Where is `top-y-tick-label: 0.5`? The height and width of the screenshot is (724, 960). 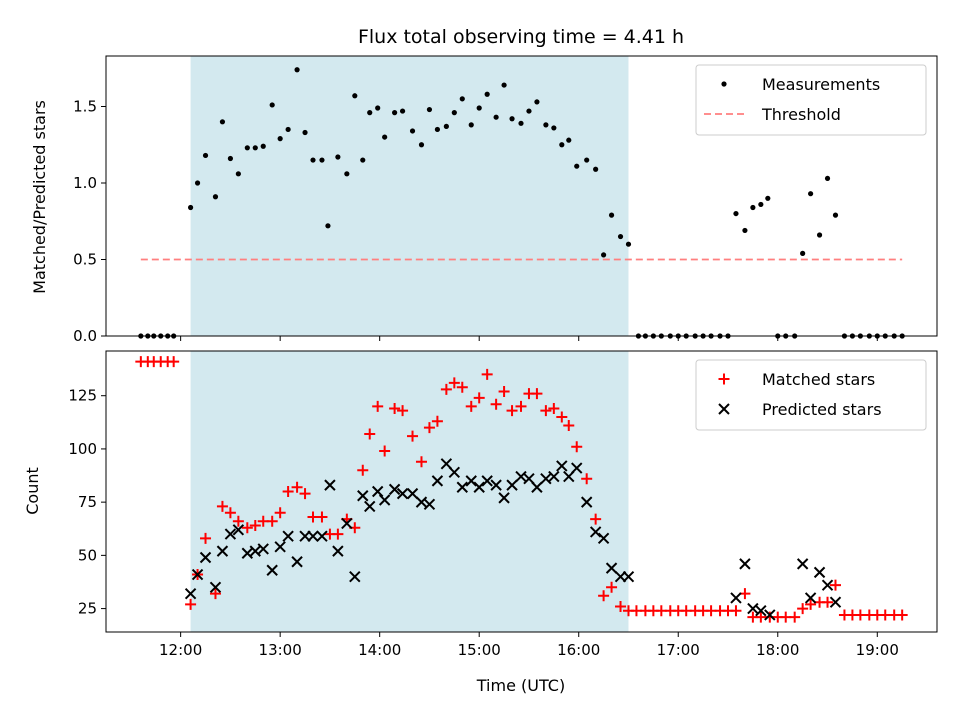
top-y-tick-label: 0.5 is located at coordinates (85, 259).